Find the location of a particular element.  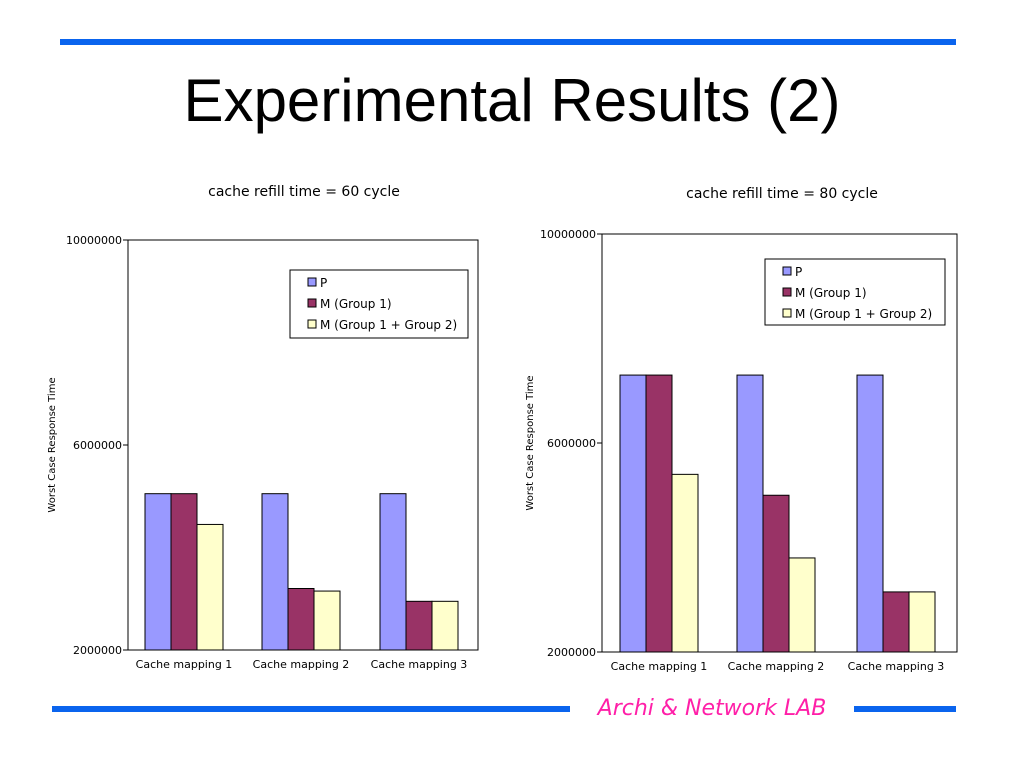

top-rule is located at coordinates (508, 42).